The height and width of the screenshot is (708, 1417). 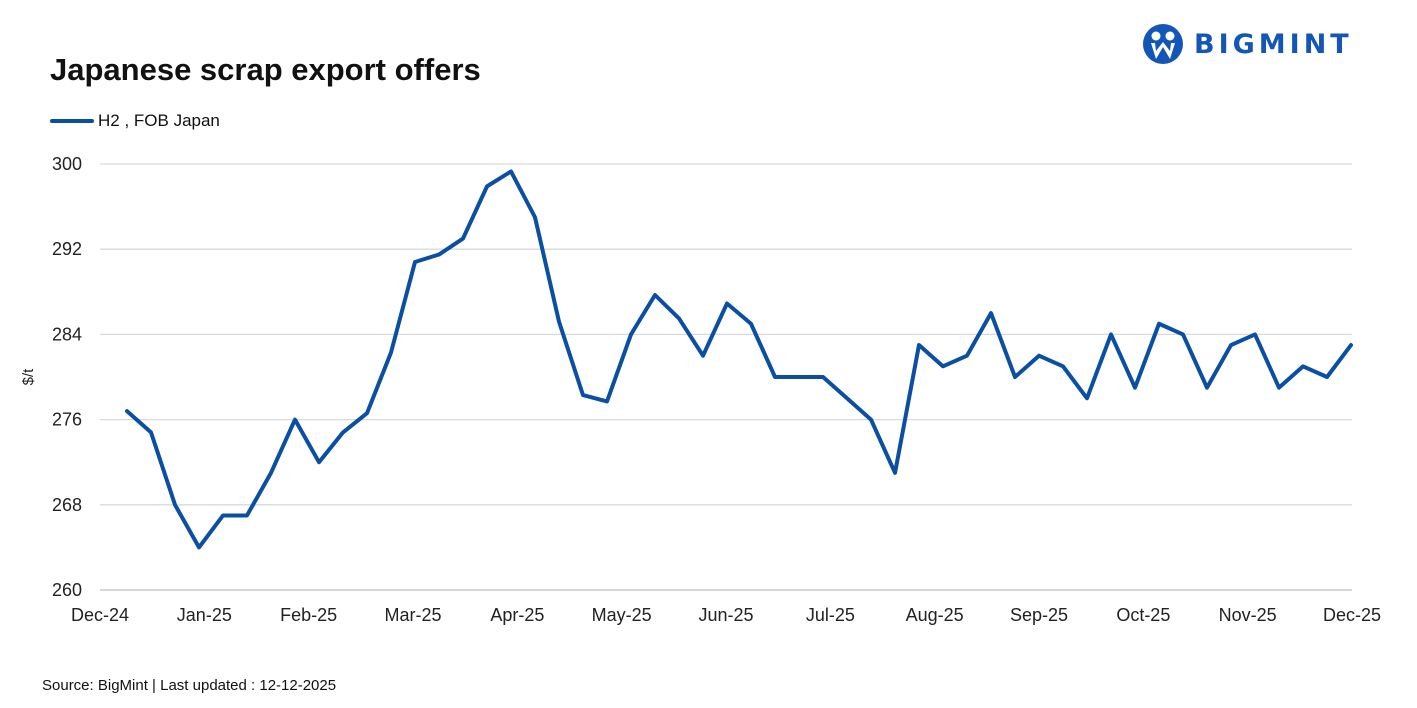 I want to click on chart-title: Japanese scrap export offers, so click(x=265, y=69).